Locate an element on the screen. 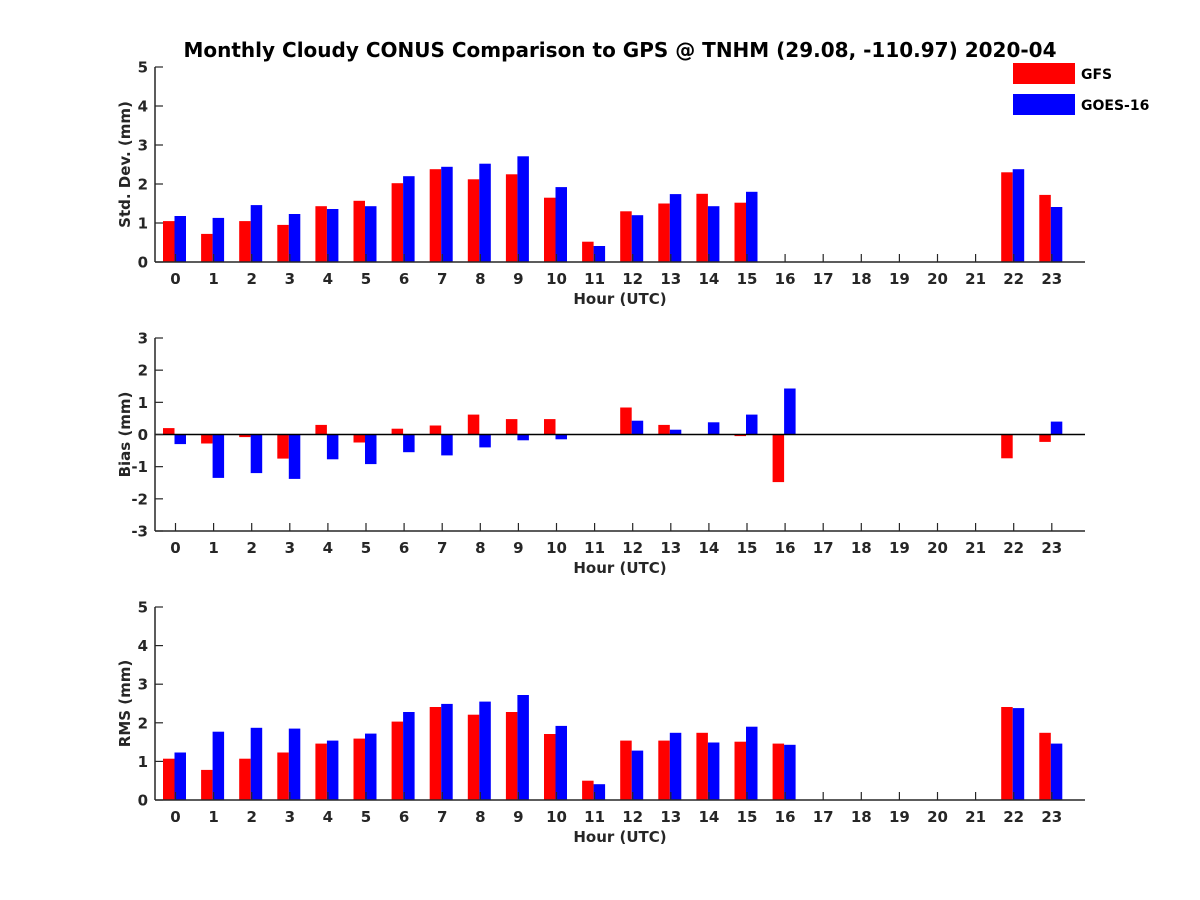 This screenshot has height=900, width=1200. x-tick-label: 7 is located at coordinates (442, 817).